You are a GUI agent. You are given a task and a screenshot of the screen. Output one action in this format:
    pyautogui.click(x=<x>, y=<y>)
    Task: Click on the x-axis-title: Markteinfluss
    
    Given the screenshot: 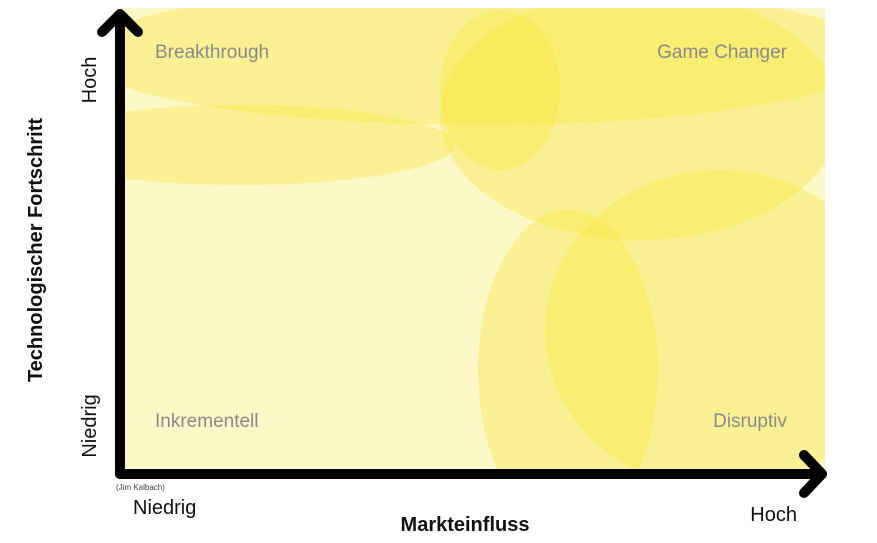 What is the action you would take?
    pyautogui.click(x=465, y=525)
    